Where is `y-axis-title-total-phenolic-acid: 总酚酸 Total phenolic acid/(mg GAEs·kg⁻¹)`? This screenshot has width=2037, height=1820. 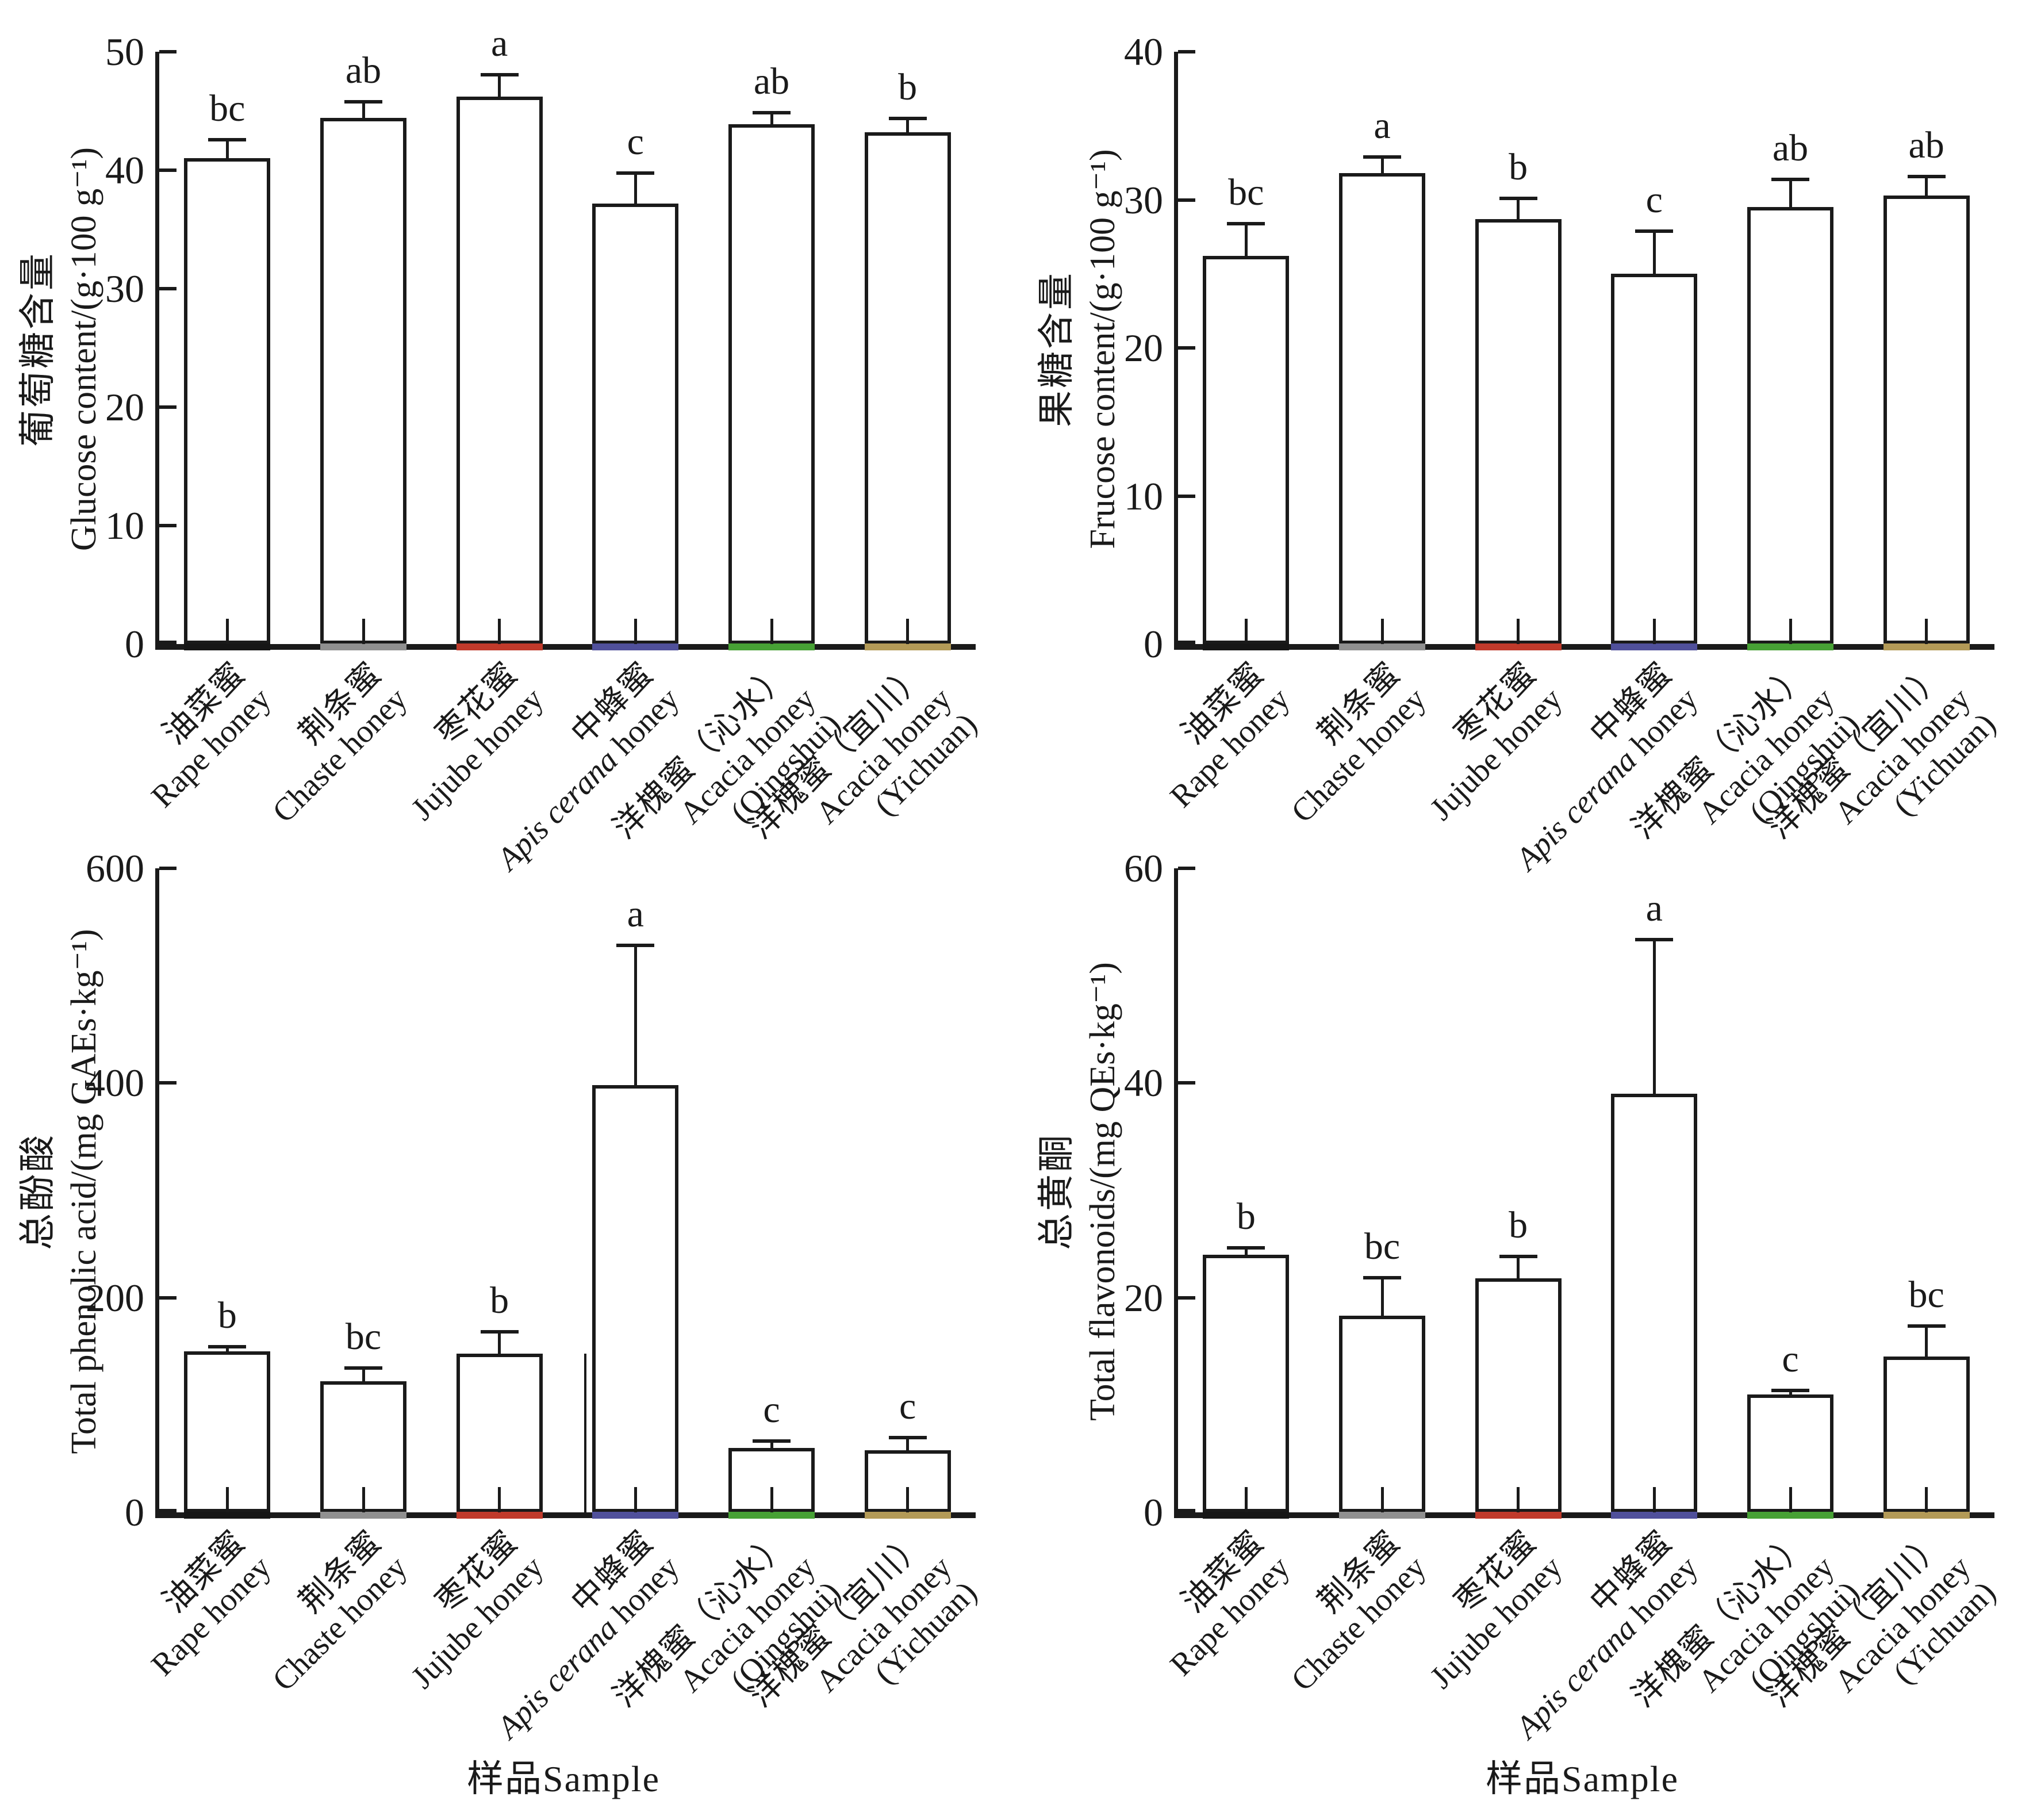 y-axis-title-total-phenolic-acid: 总酚酸 Total phenolic acid/(mg GAEs·kg⁻¹) is located at coordinates (61, 1191).